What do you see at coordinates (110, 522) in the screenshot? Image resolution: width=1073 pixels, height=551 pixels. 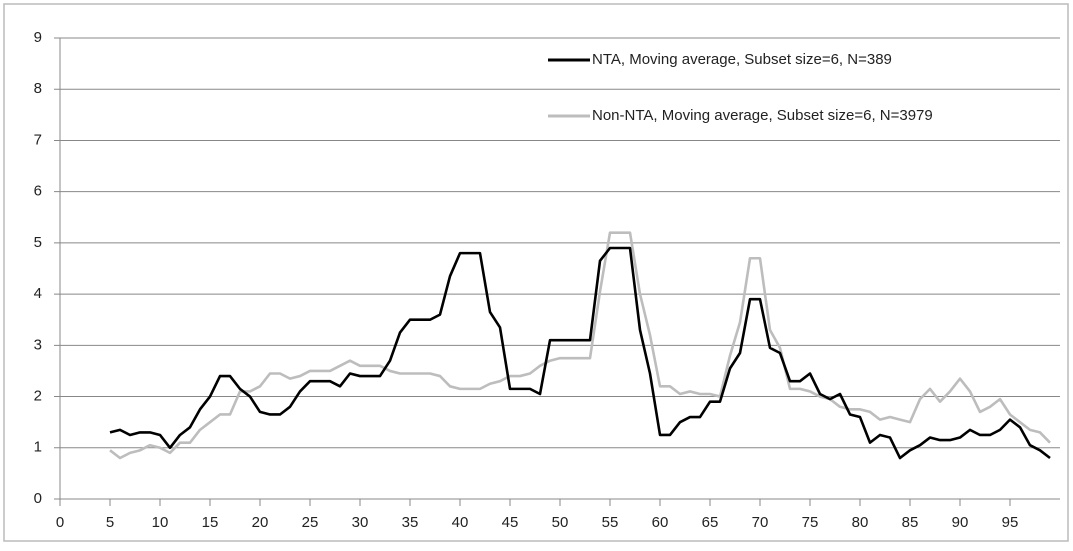 I see `x-tick-label: 5` at bounding box center [110, 522].